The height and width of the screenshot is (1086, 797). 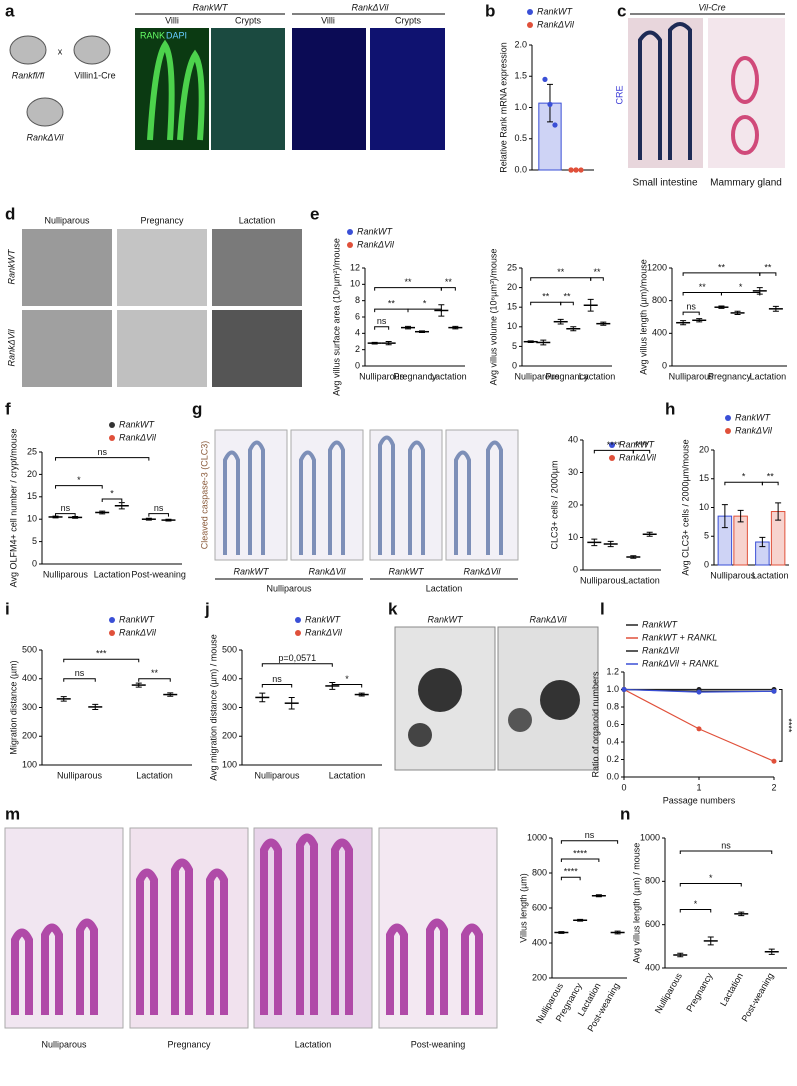 I want to click on duct, so click(x=745, y=135).